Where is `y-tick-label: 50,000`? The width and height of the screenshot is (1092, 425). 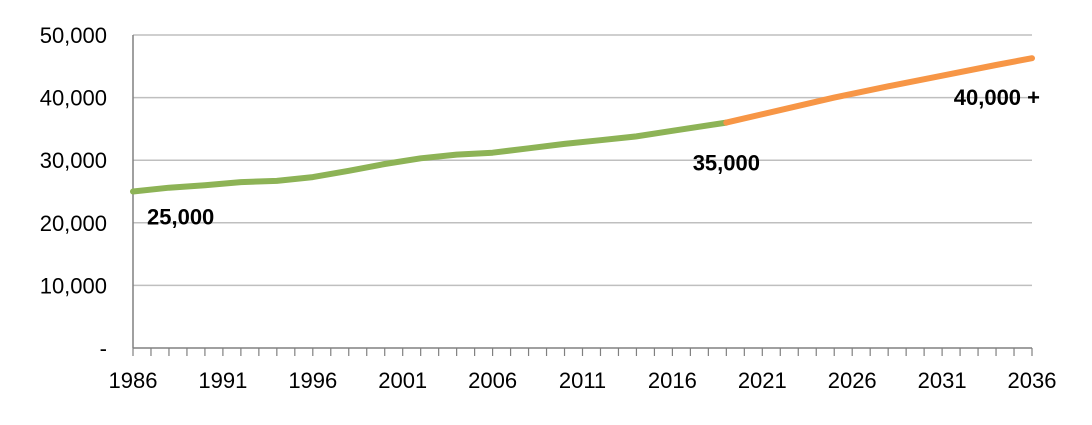
y-tick-label: 50,000 is located at coordinates (73, 35).